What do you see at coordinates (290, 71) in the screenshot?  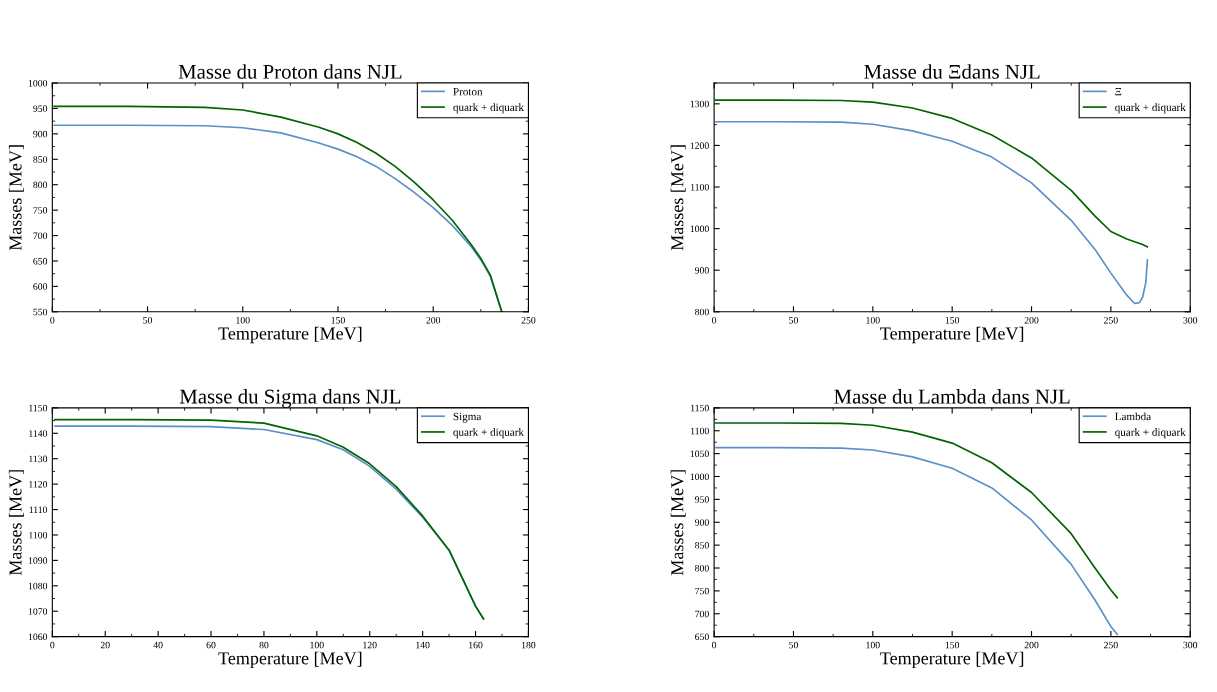 I see `chart-title: Masse du Proton dans NJL` at bounding box center [290, 71].